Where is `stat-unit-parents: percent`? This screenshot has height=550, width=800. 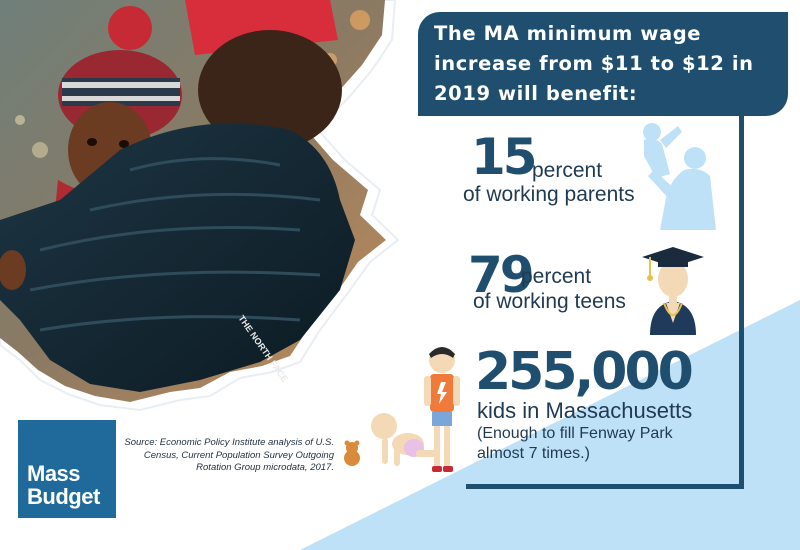 stat-unit-parents: percent is located at coordinates (567, 170).